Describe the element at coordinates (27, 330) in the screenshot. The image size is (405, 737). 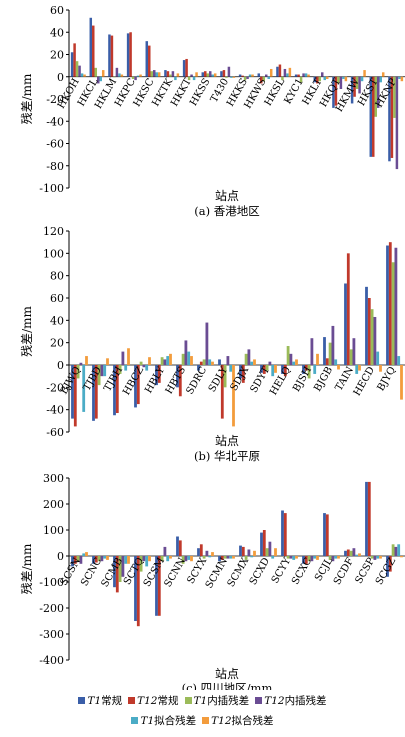
I see `chart-2-y-axis-label: 残差/mm` at that location.